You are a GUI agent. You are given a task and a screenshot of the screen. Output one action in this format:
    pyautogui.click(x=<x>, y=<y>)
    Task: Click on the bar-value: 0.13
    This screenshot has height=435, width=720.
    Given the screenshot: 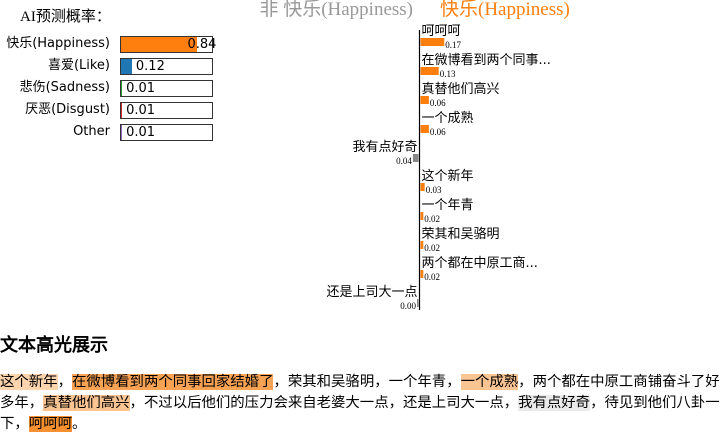 What is the action you would take?
    pyautogui.click(x=448, y=74)
    